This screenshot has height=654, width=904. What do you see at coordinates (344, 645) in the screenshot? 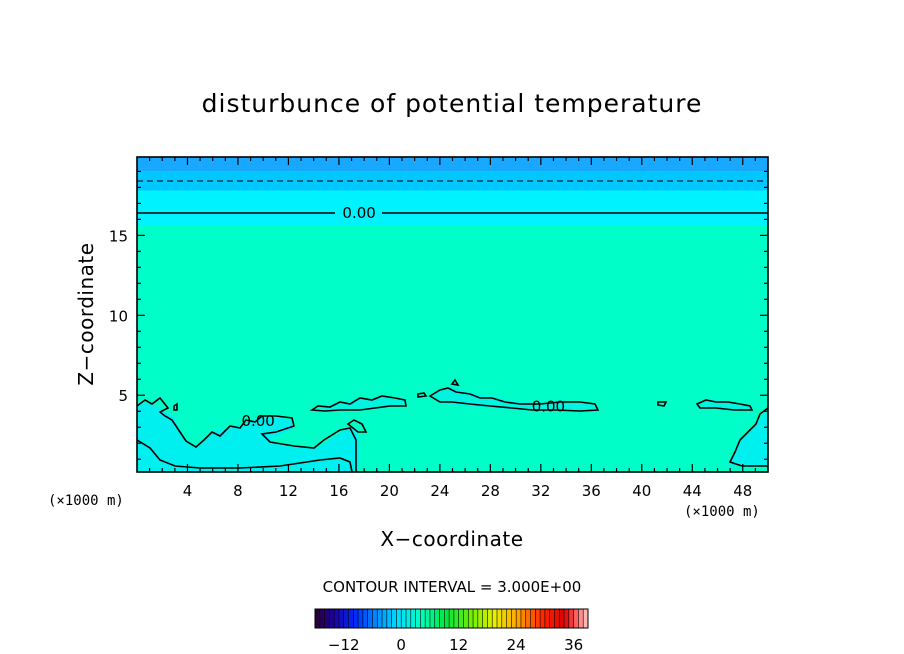
I see `colorbar-tick-label: −12` at bounding box center [344, 645].